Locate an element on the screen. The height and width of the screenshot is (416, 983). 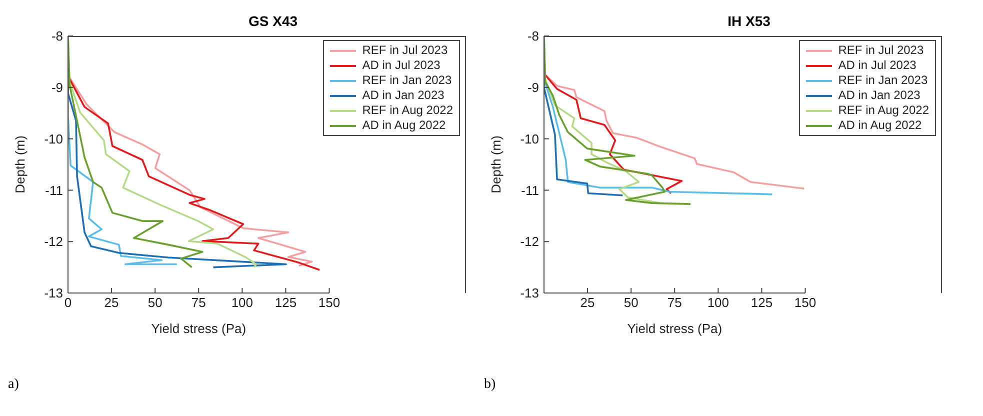
x-tick-label: 0 is located at coordinates (68, 302).